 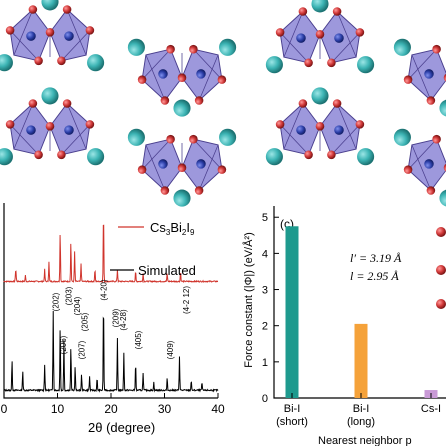 I want to click on peak-label: (4-2 12), so click(x=186, y=300).